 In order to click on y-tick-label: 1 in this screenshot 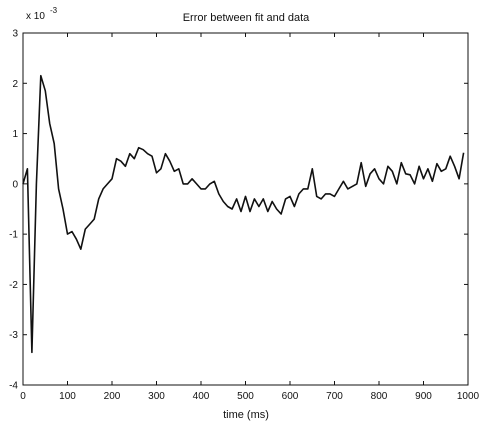, I will do `click(15, 134)`.